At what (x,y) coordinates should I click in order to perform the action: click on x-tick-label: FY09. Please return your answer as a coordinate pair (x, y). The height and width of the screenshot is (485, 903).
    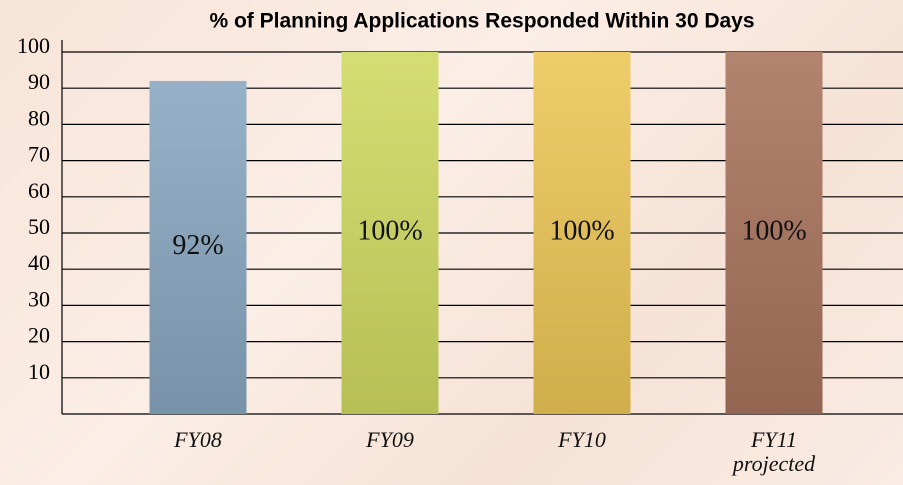
    Looking at the image, I should click on (390, 439).